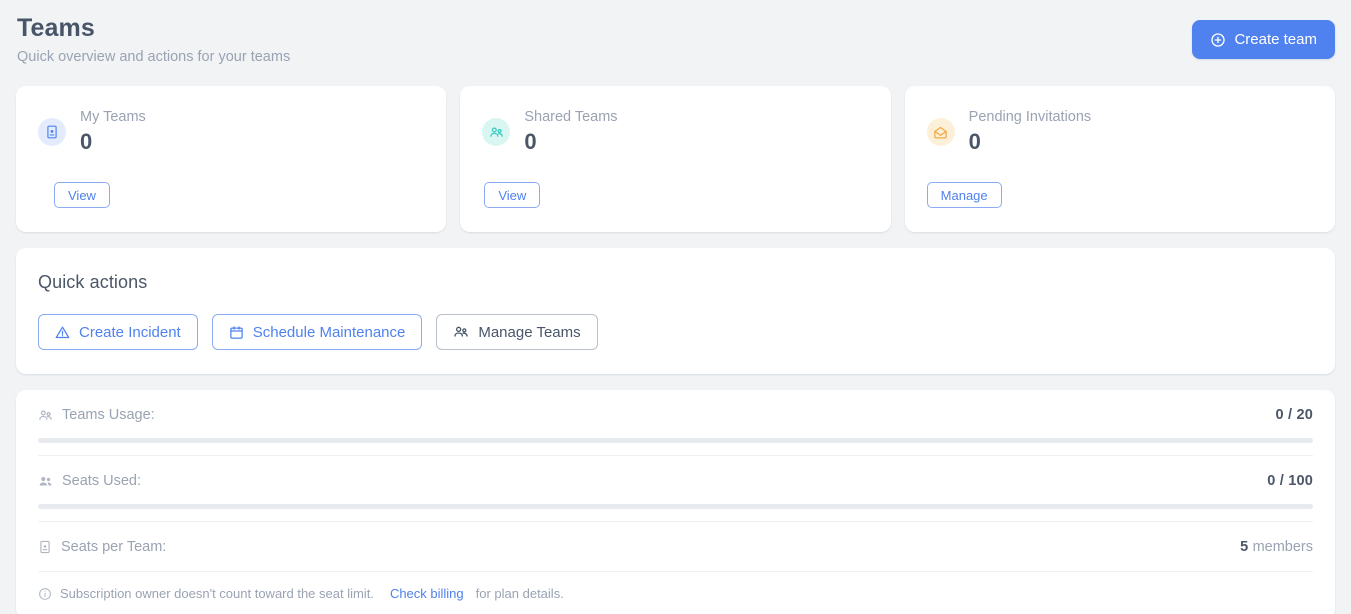 The image size is (1351, 614). Describe the element at coordinates (940, 132) in the screenshot. I see `open-envelope-icon` at that location.